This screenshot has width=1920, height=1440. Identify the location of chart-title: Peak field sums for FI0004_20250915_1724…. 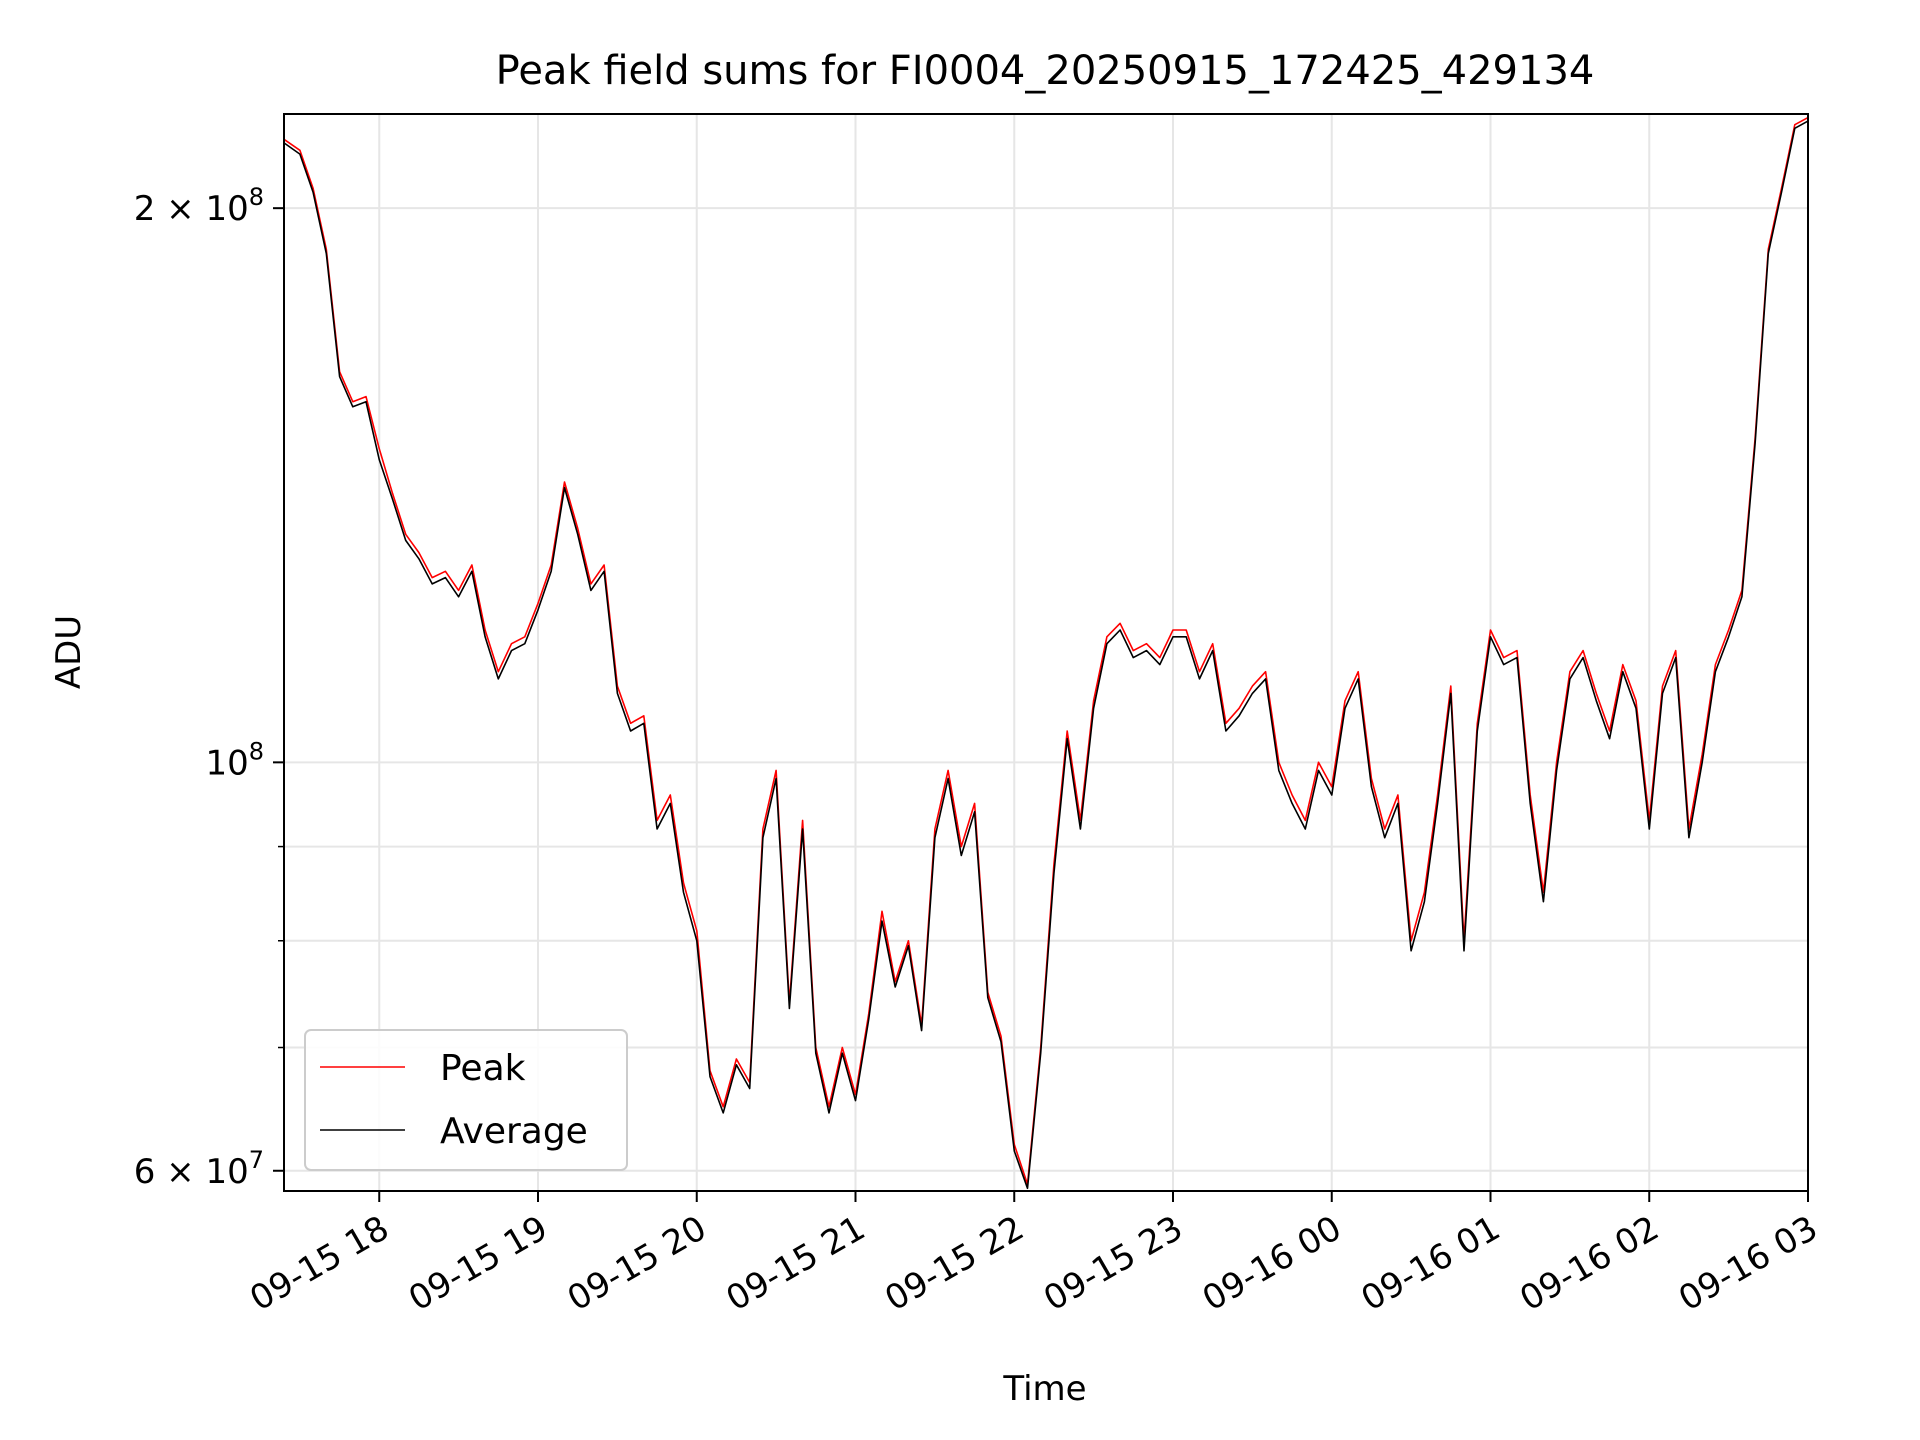
(1045, 71).